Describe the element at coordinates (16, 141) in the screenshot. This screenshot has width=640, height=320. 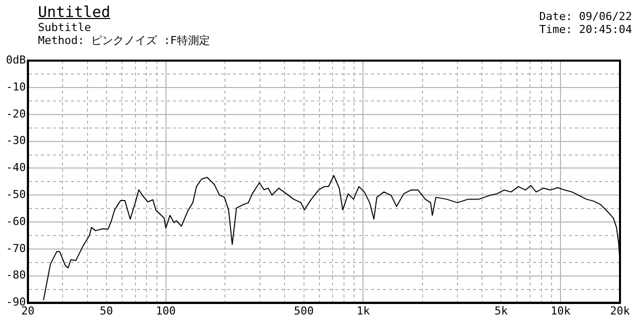
I see `y-tick-label: -30` at that location.